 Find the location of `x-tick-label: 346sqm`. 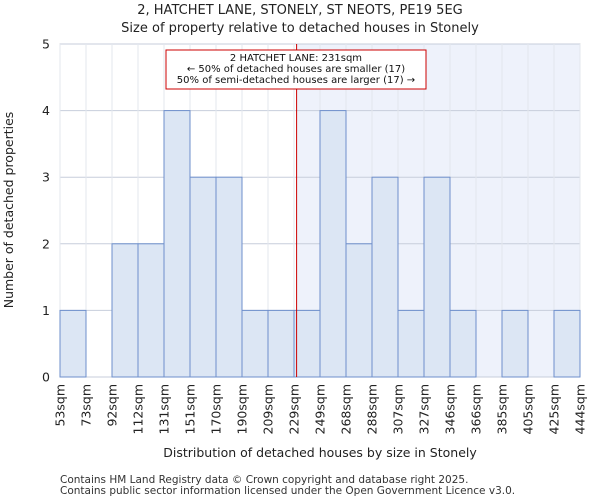

x-tick-label: 346sqm is located at coordinates (450, 409).